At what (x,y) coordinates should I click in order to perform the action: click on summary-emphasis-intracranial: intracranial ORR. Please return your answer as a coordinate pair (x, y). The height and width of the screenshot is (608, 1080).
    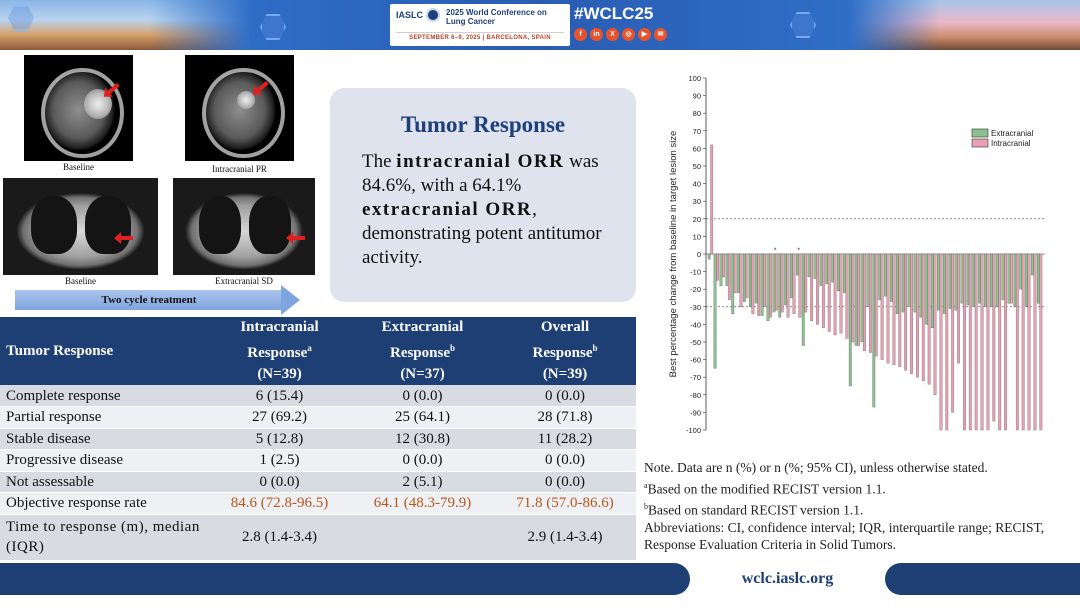
    Looking at the image, I should click on (480, 161).